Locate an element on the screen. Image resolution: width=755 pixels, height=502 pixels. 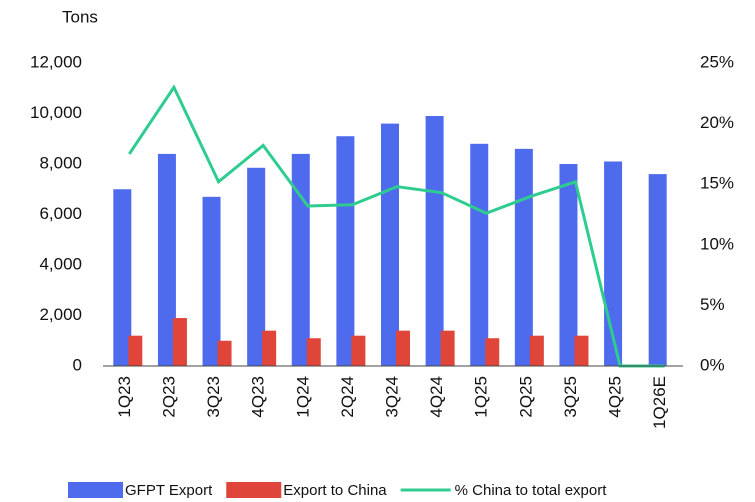
x-tick-label: 2Q25 is located at coordinates (525, 397).